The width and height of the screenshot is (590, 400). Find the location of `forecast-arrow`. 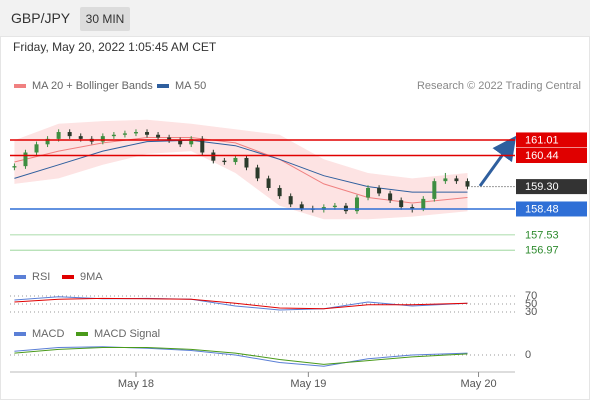

forecast-arrow is located at coordinates (497, 161).